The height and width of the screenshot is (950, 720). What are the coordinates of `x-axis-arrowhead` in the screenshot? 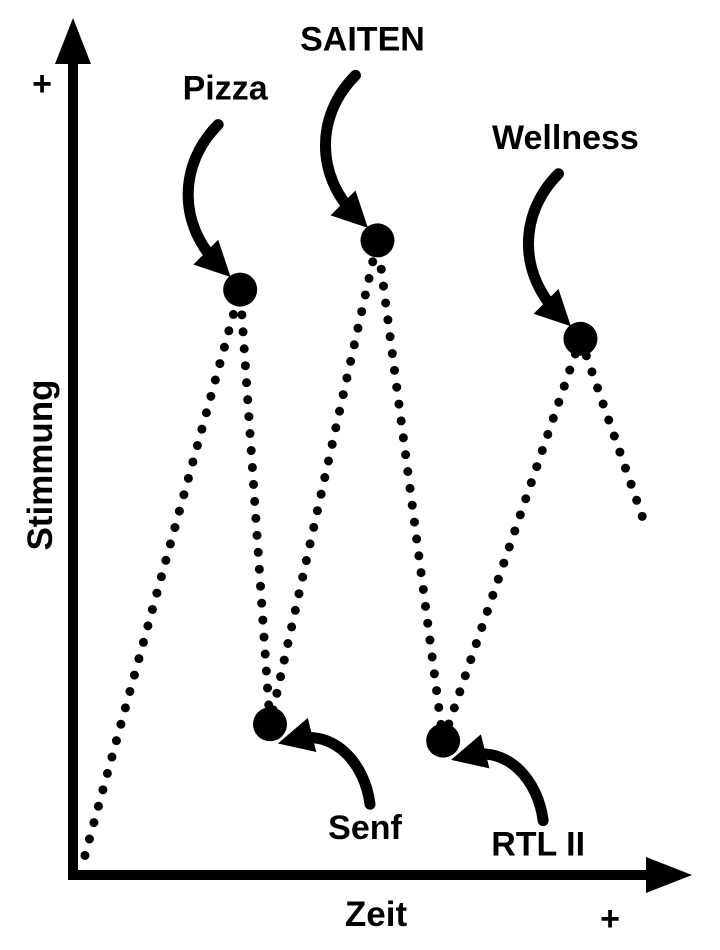 It's located at (669, 875).